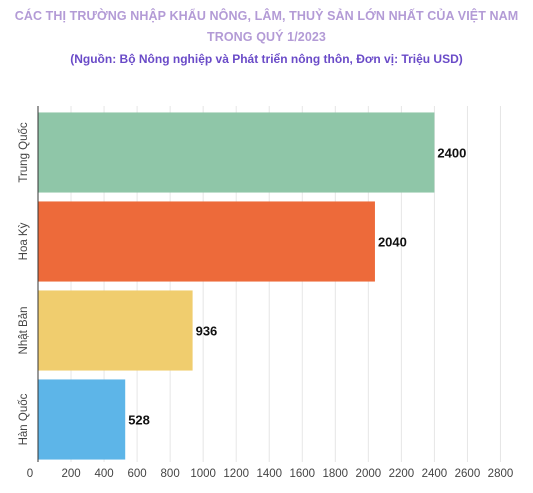  Describe the element at coordinates (30, 474) in the screenshot. I see `x-tick-label: 0` at that location.